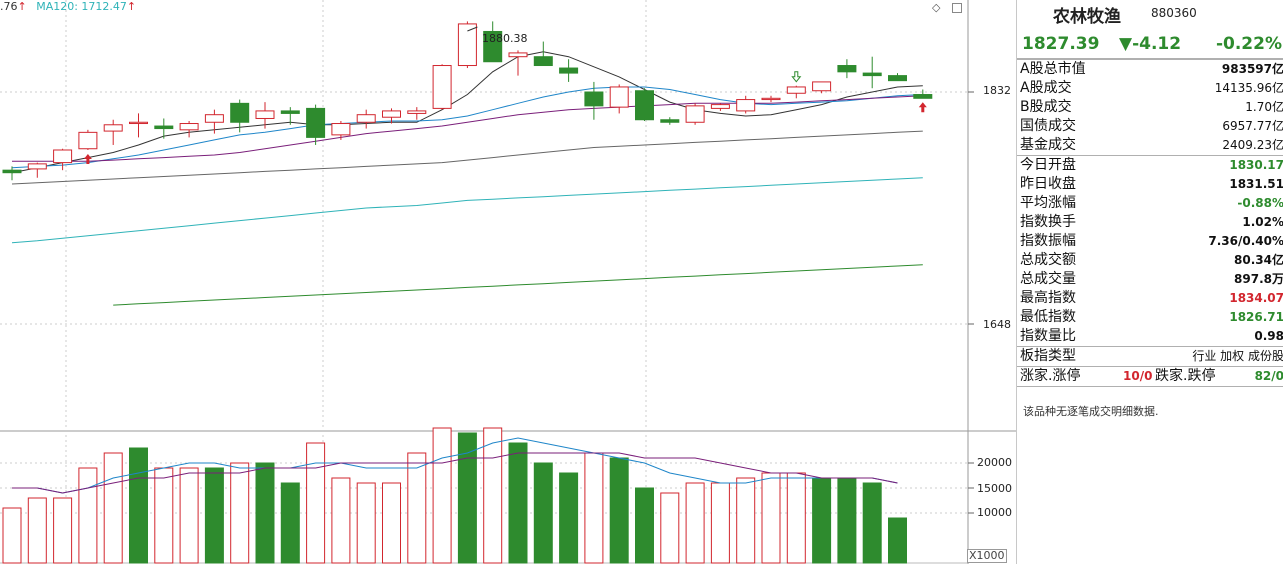 This screenshot has height=564, width=1283. Describe the element at coordinates (1268, 376) in the screenshot. I see `down-count-value: 82/0` at that location.